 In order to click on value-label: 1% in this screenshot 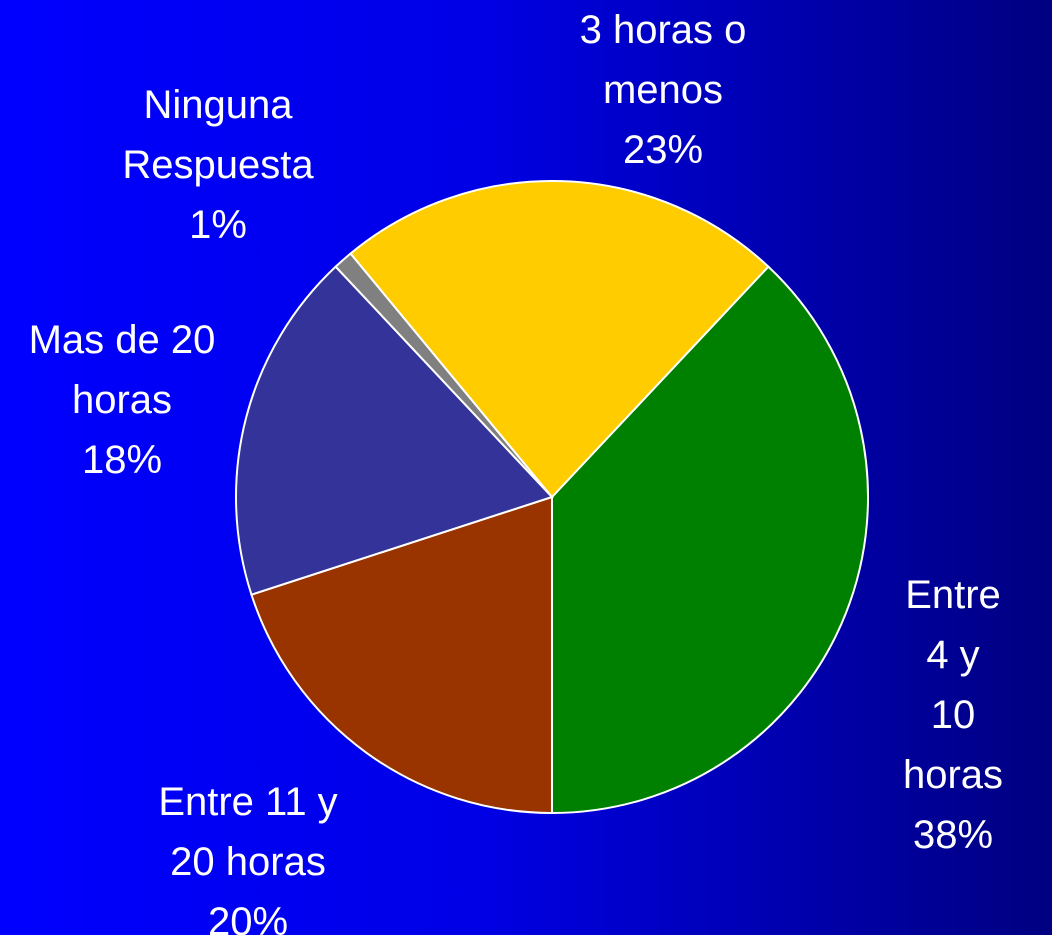, I will do `click(218, 225)`.